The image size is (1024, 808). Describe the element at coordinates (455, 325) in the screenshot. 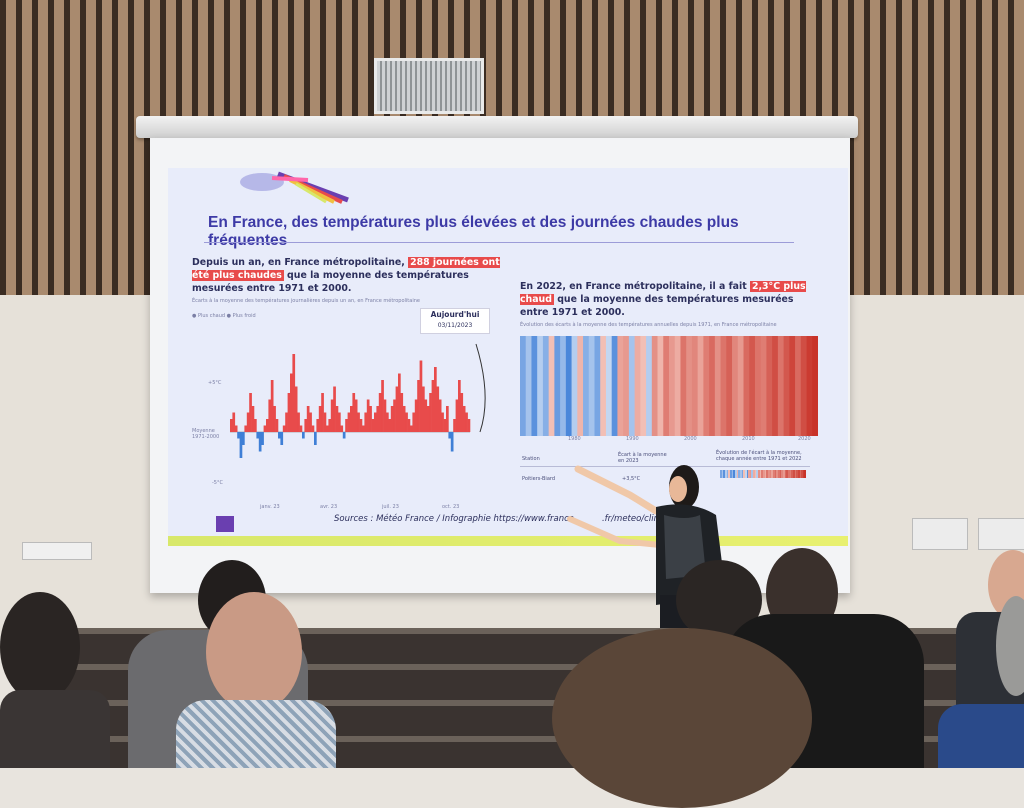

I see `today-date: 03/11/2023` at that location.